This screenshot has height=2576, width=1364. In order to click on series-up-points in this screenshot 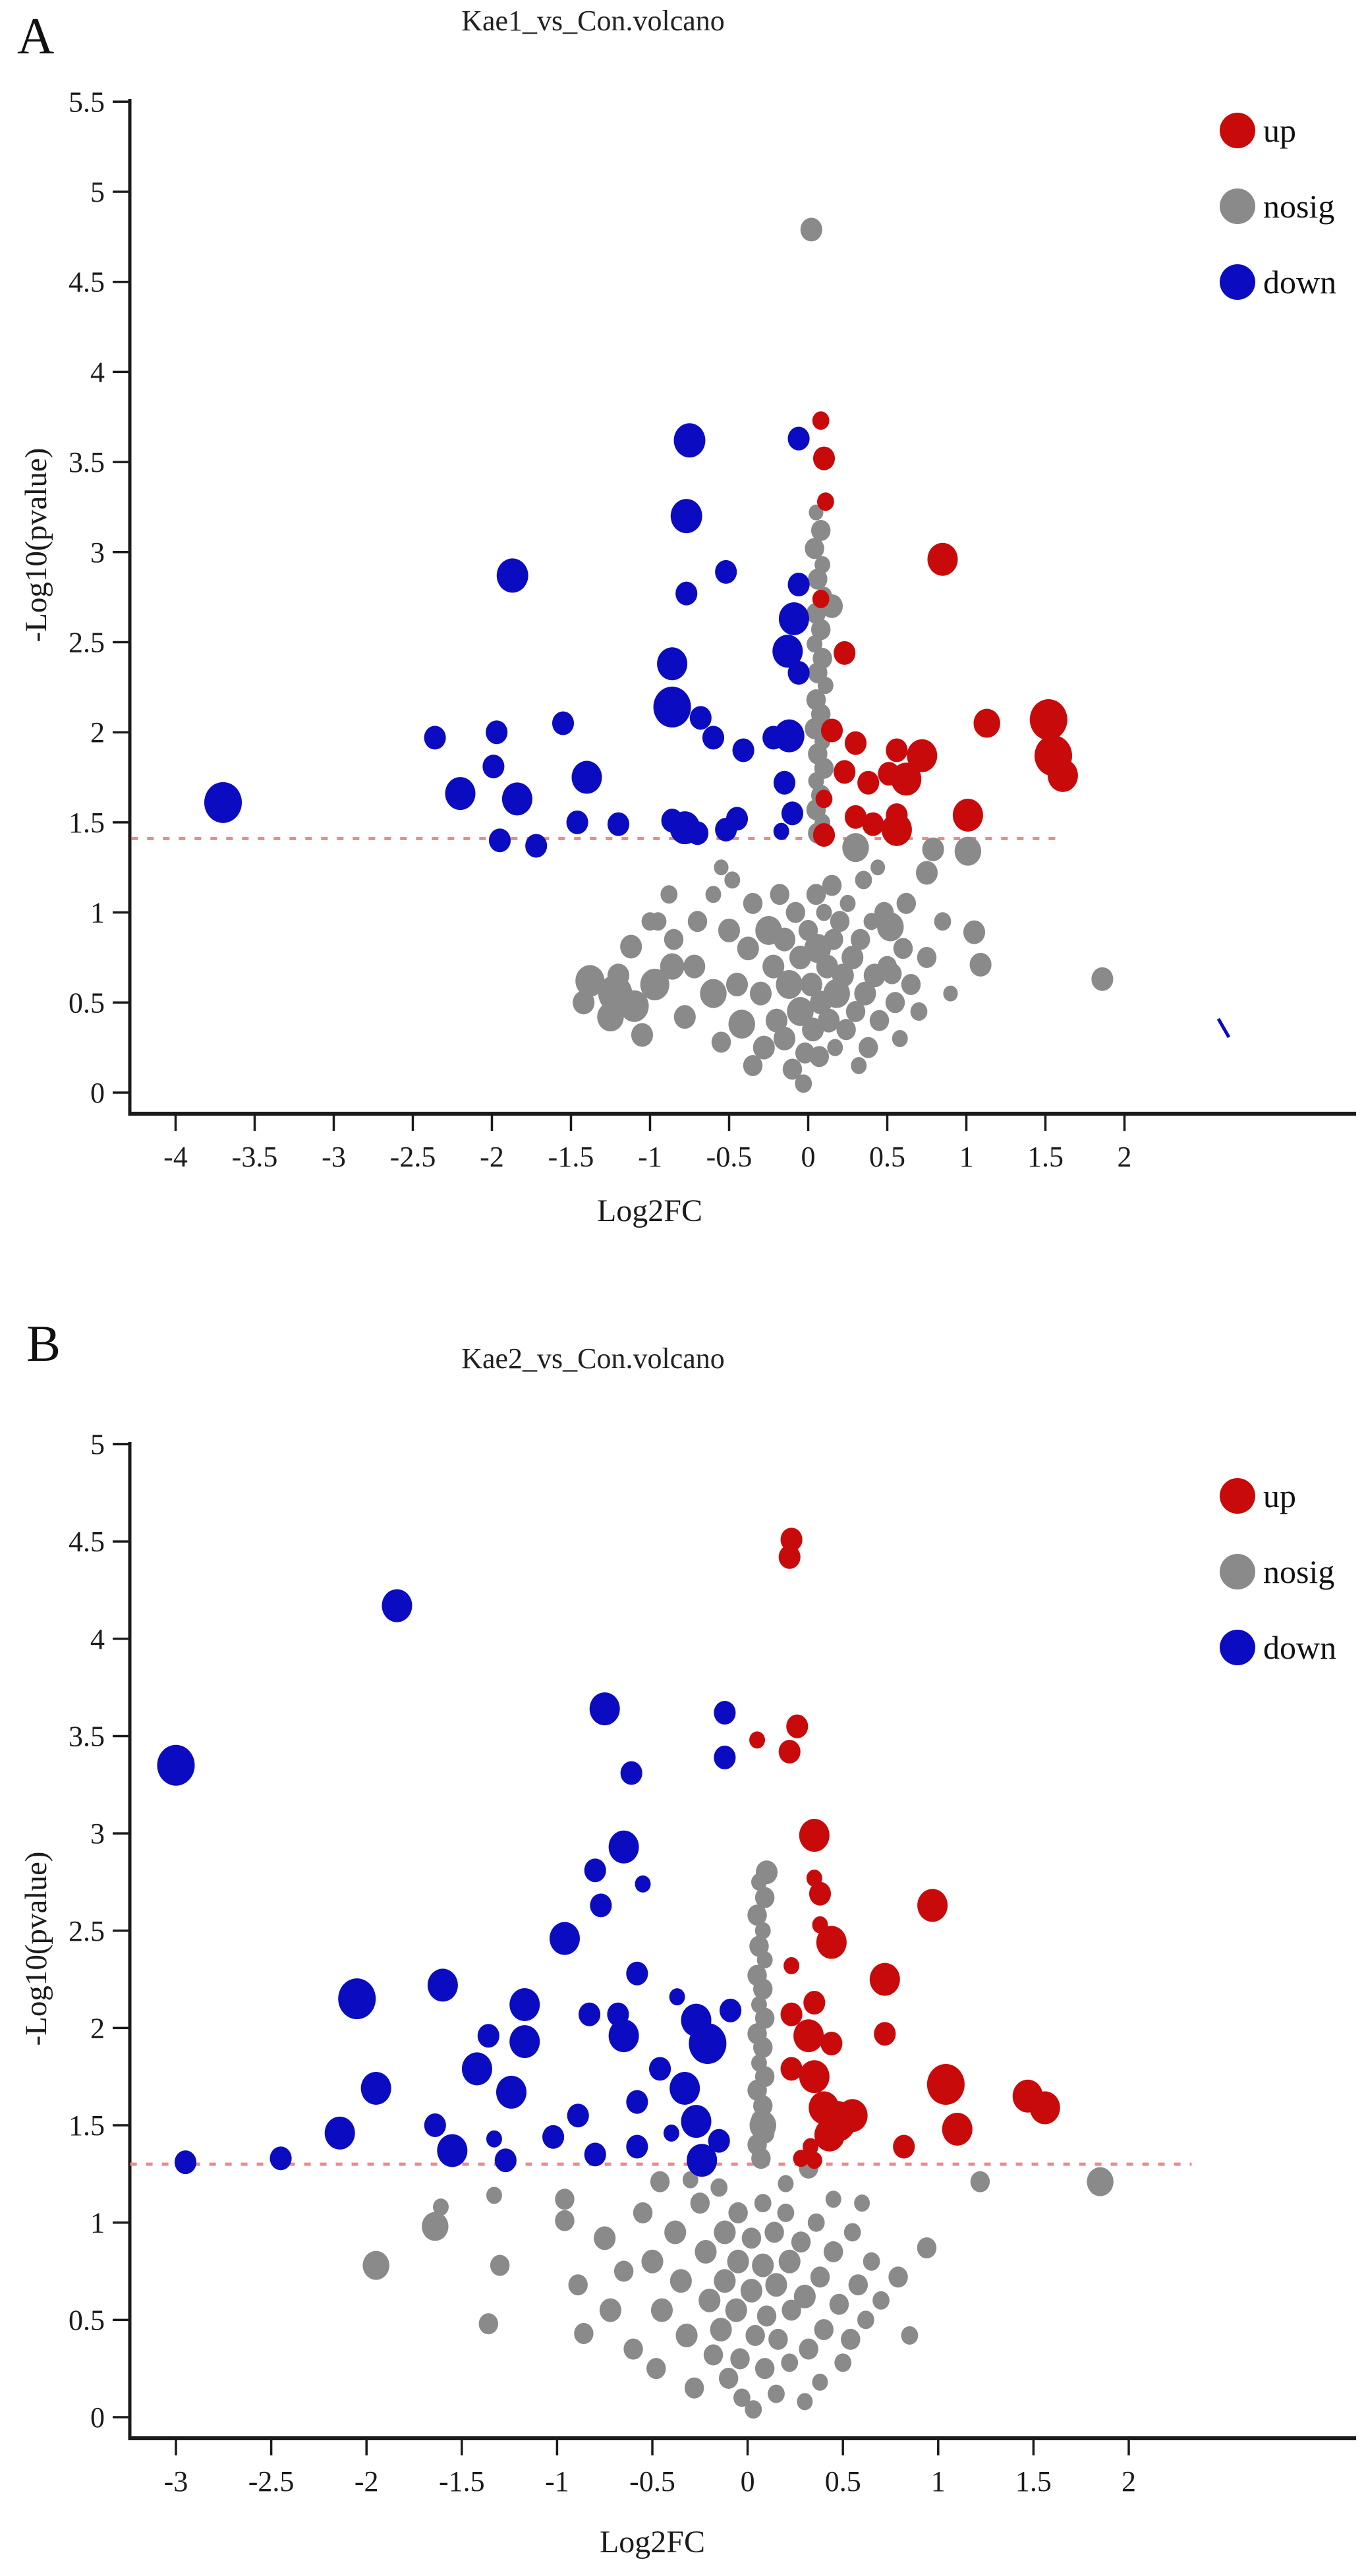, I will do `click(945, 629)`.